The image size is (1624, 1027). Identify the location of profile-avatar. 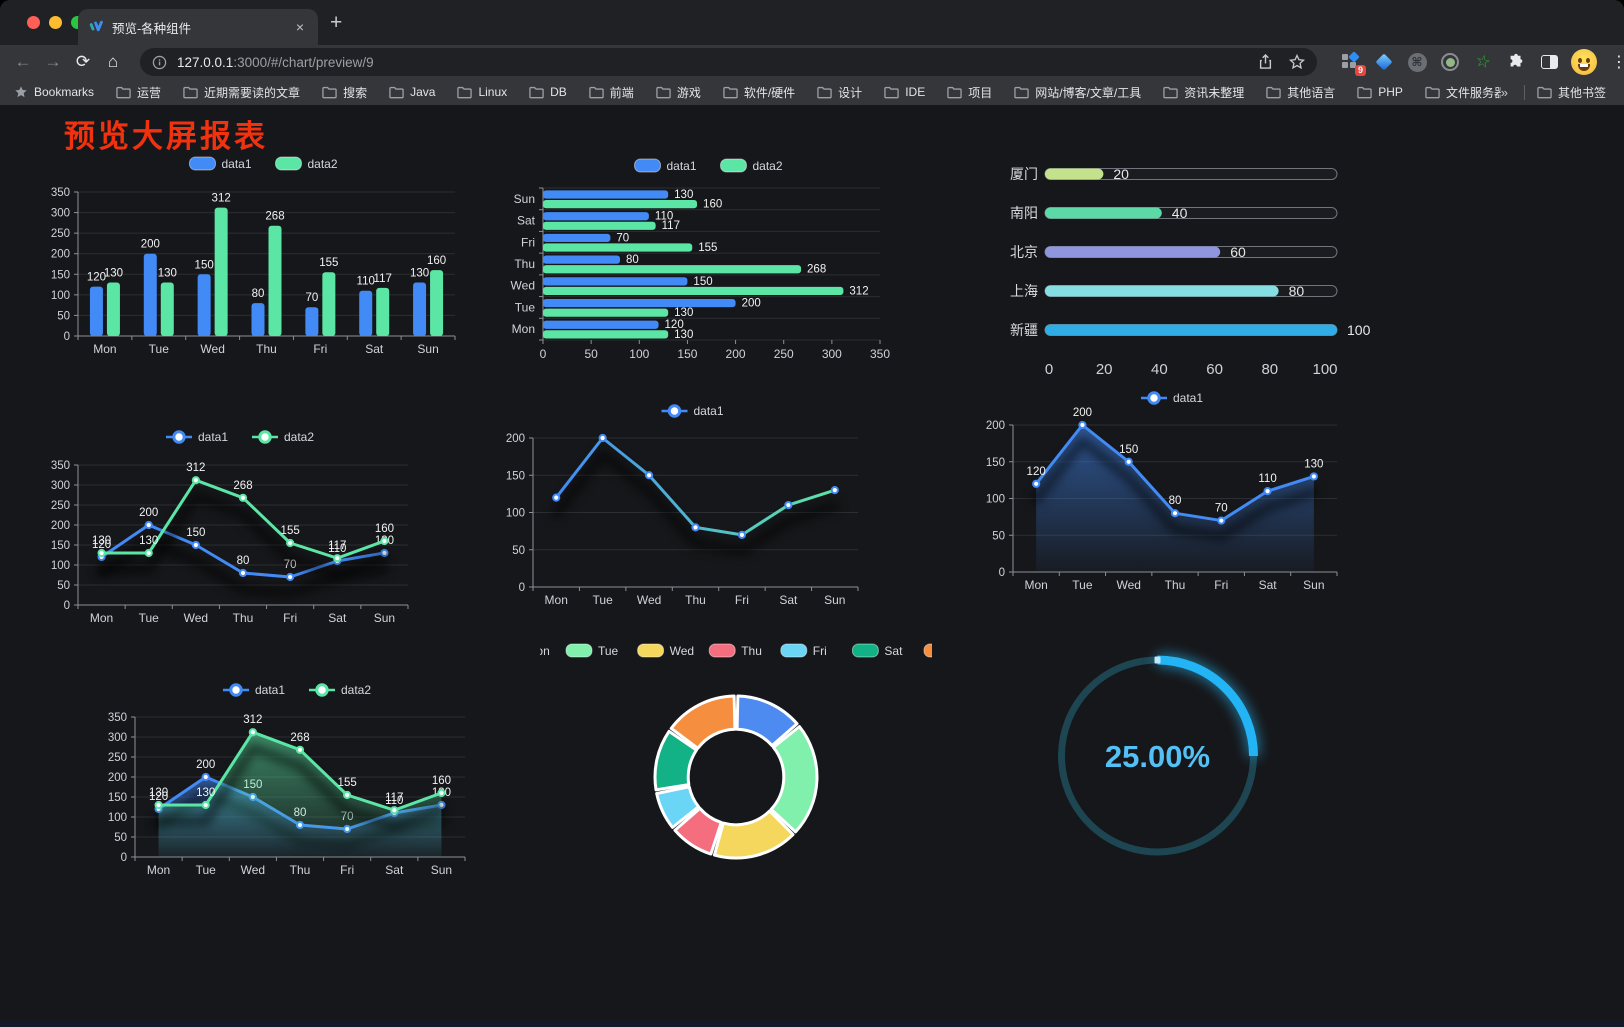
(1584, 62).